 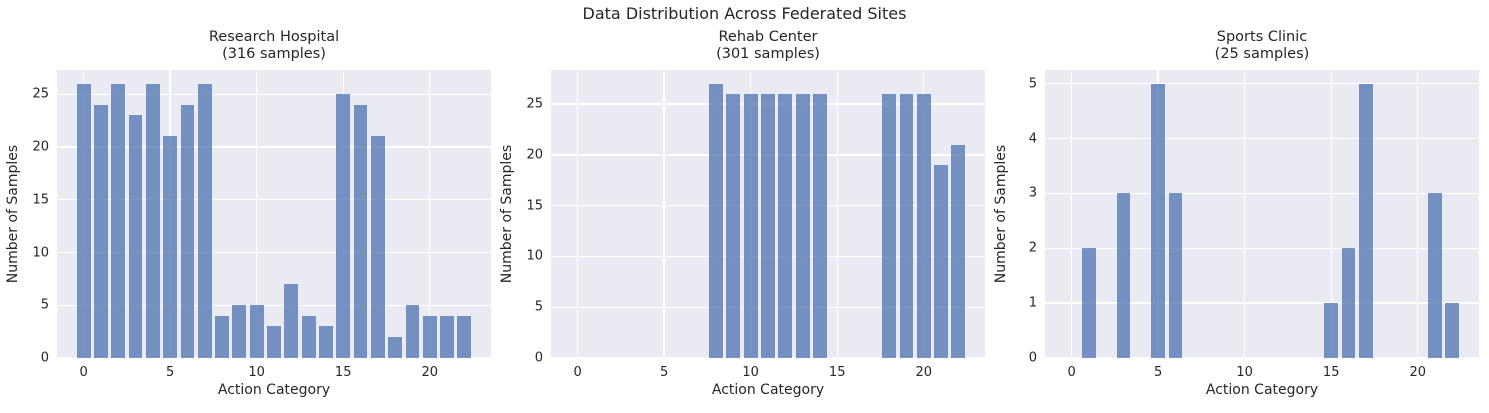 I want to click on subplot-title: Rehab Center (301 samples), so click(x=768, y=46).